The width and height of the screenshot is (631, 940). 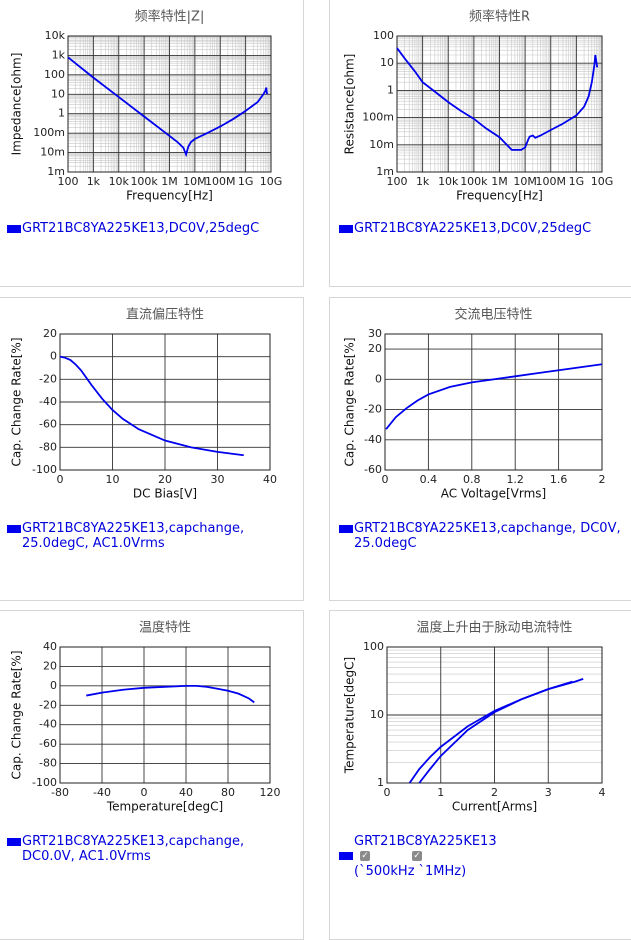 I want to click on x-axis-label: Frequency[Hz], so click(x=169, y=196).